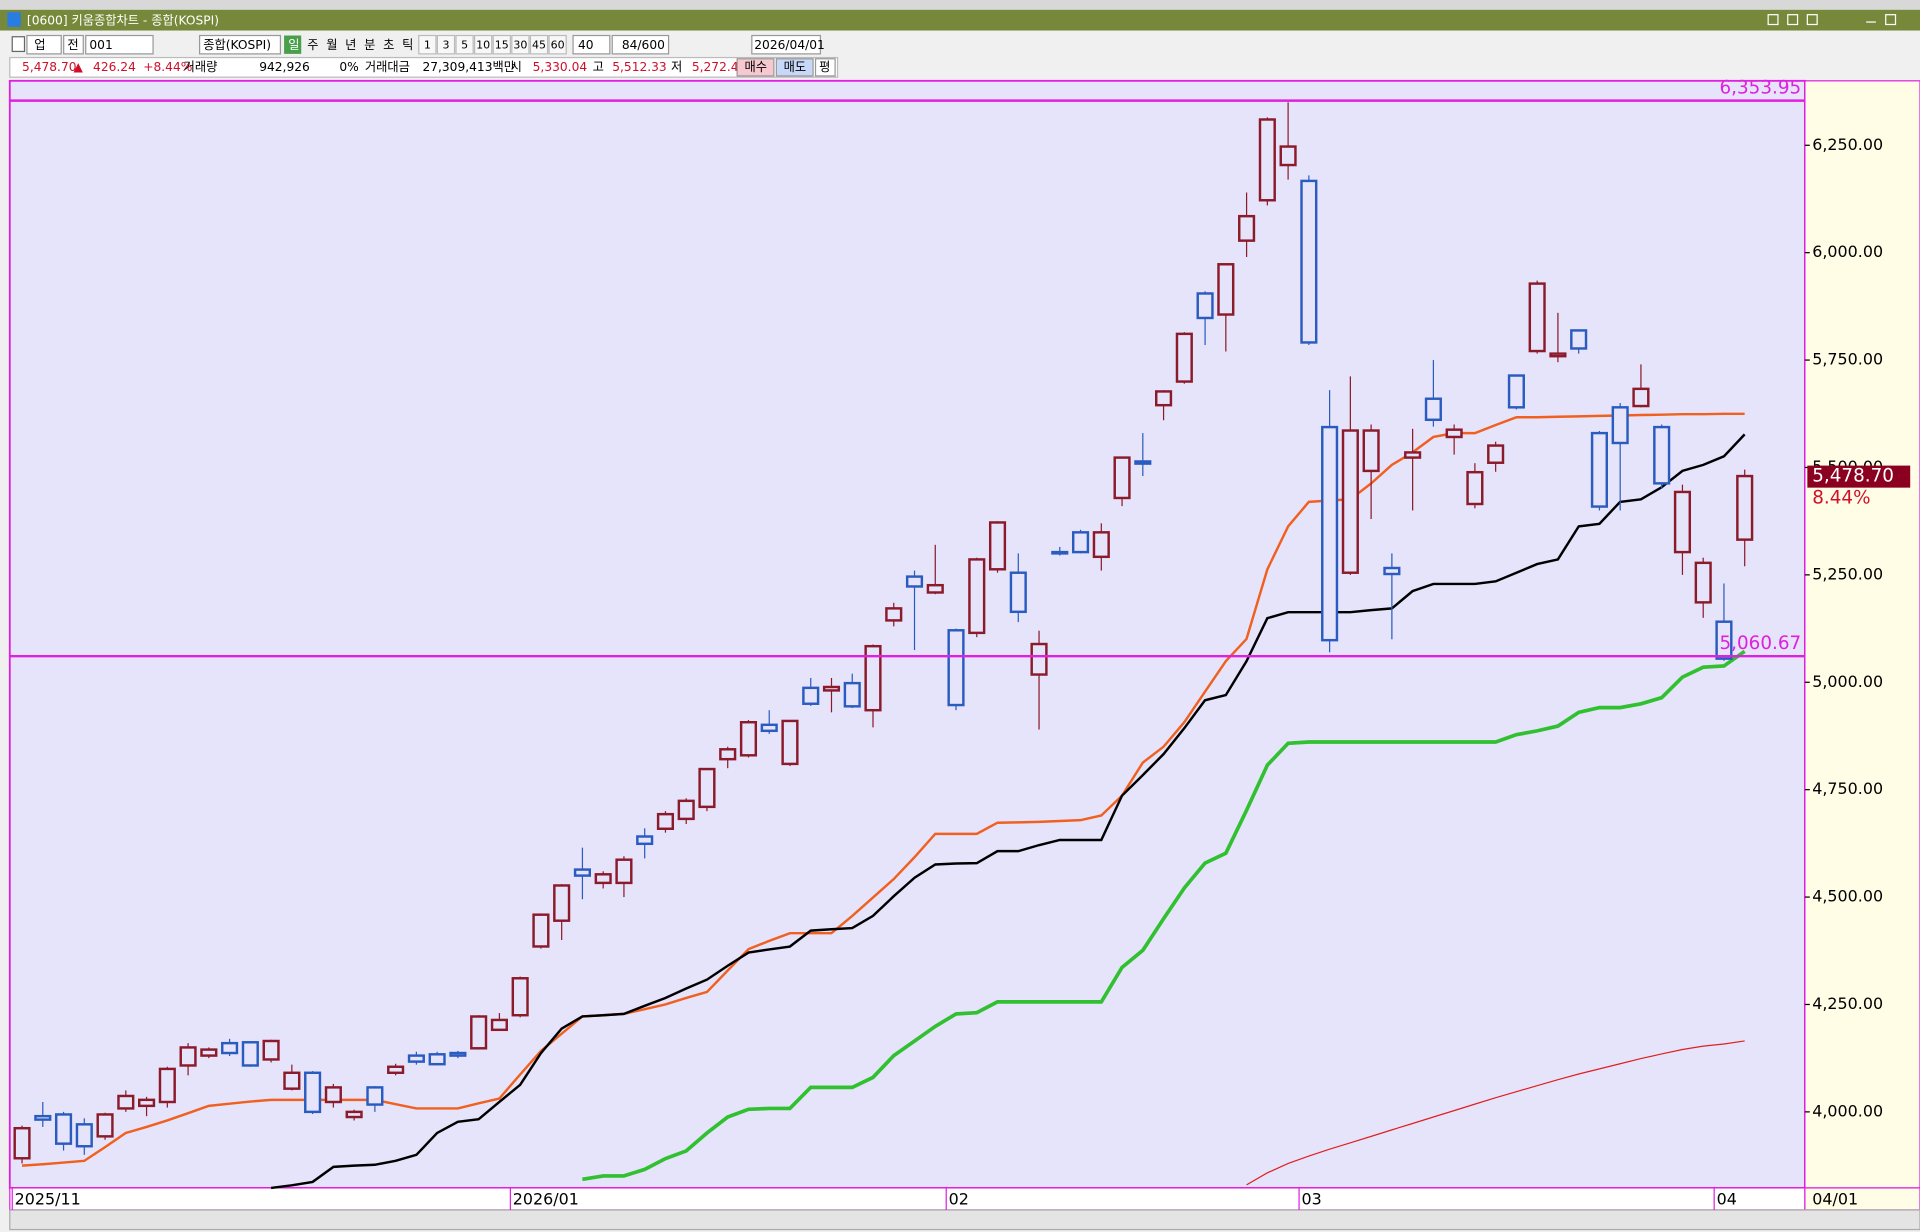  I want to click on x-end-label: 04/01, so click(1835, 1199).